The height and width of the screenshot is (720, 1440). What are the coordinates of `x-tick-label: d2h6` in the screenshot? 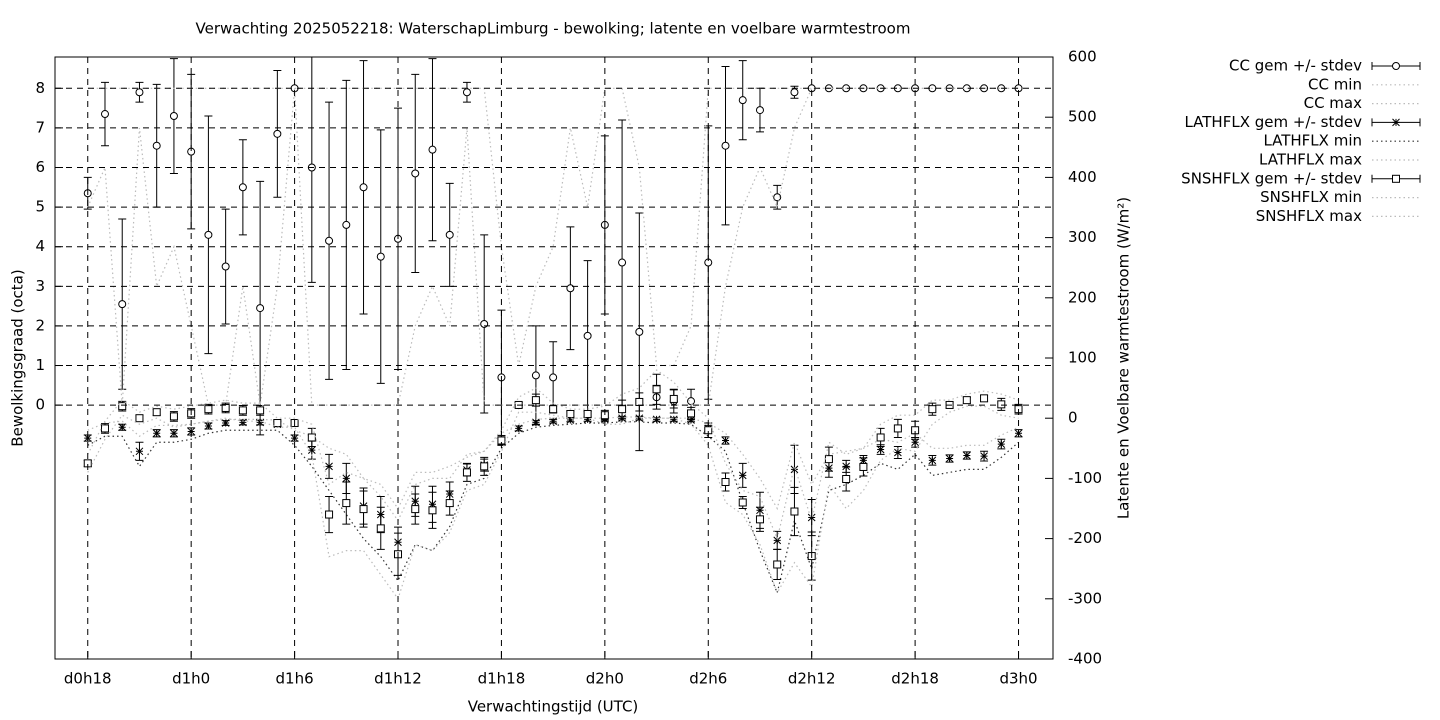 It's located at (708, 679).